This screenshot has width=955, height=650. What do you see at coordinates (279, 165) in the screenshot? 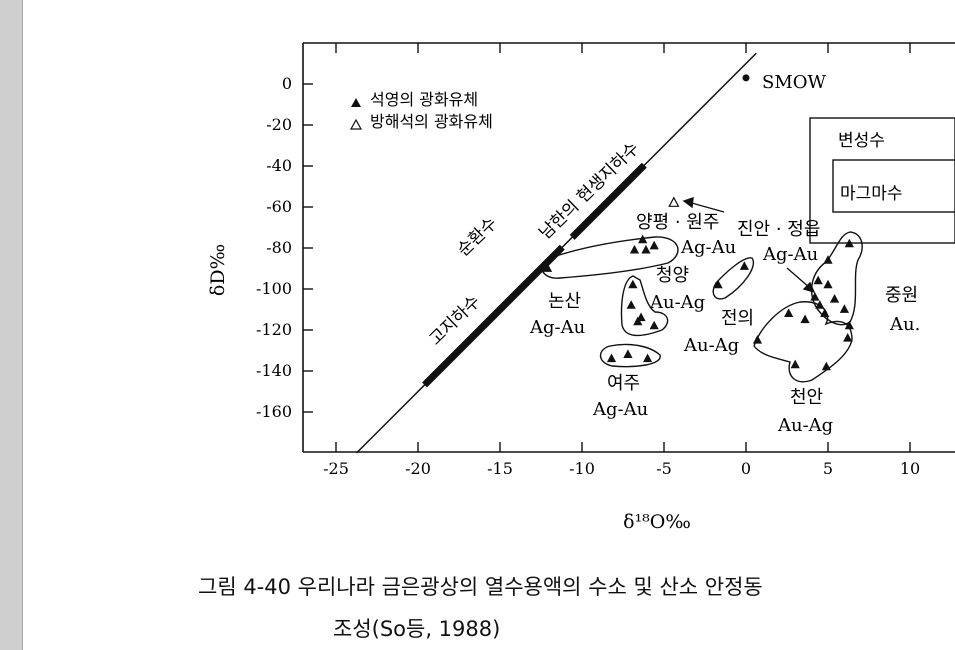
I see `y-tick-label: -40` at bounding box center [279, 165].